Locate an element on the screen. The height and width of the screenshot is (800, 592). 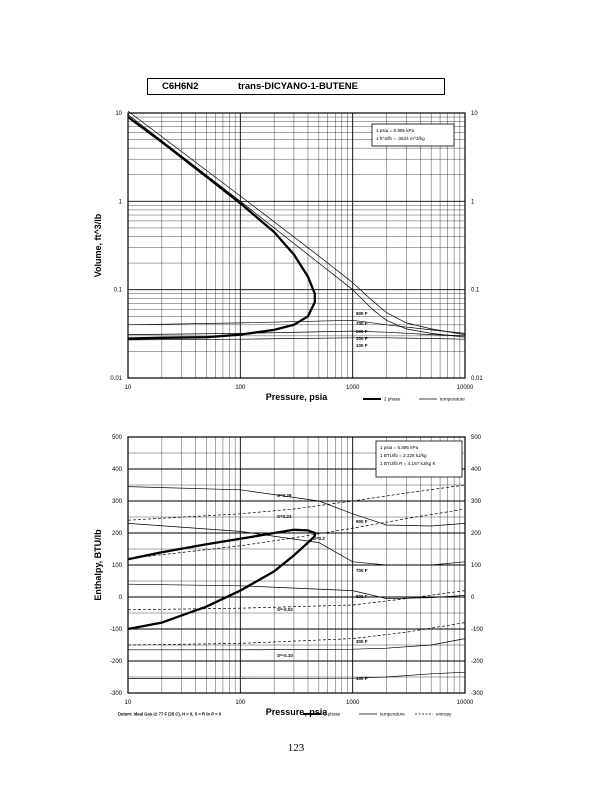
legend-label: entropy is located at coordinates (444, 714).